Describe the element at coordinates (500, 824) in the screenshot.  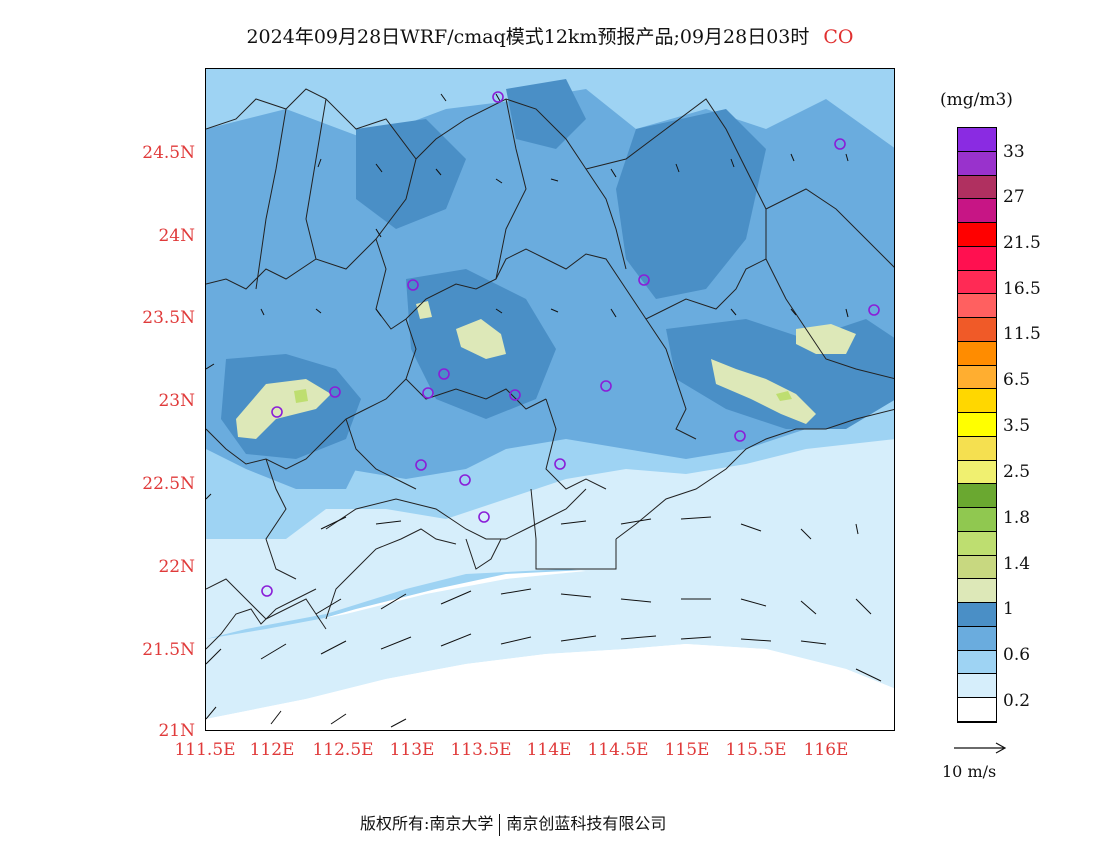
I see `footer-divider` at that location.